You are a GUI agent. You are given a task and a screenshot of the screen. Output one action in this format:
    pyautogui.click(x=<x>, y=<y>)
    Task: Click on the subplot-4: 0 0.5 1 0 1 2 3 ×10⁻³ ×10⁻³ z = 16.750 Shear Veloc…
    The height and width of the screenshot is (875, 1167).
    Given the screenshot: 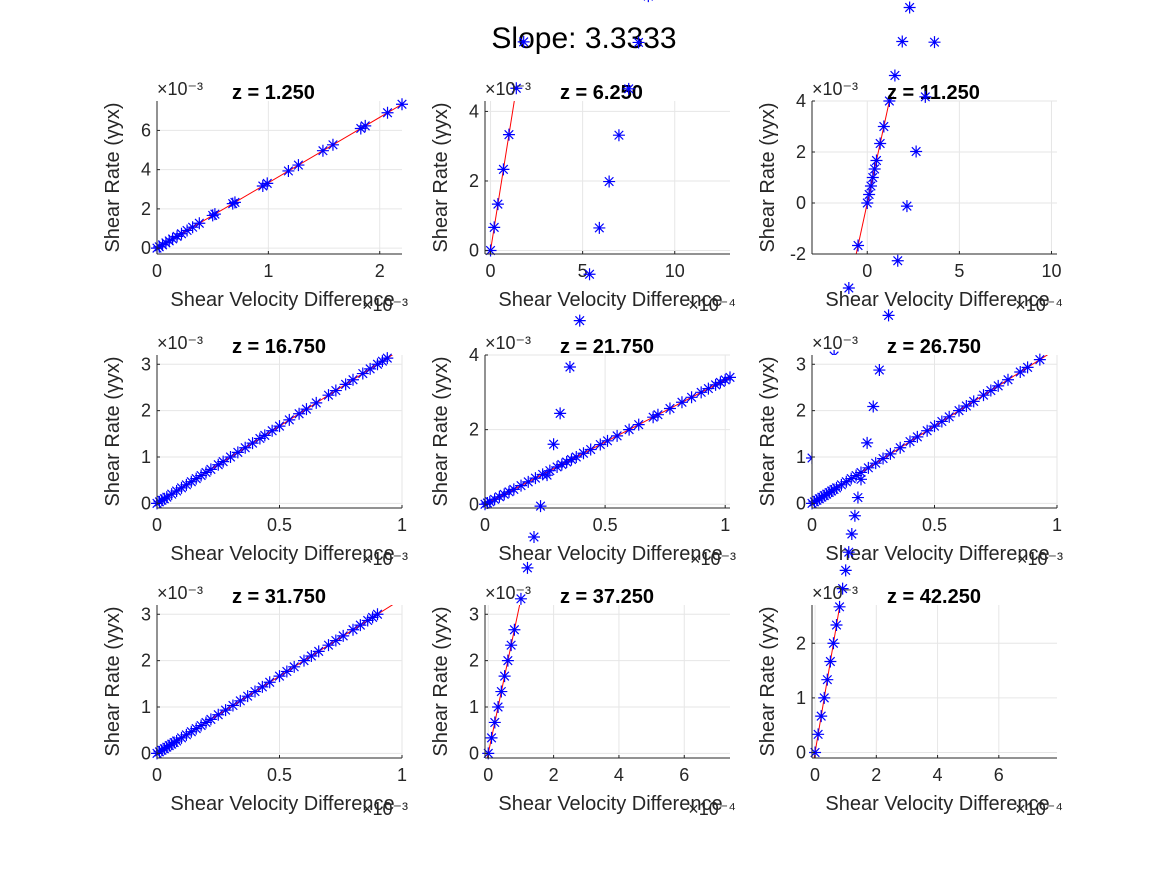 What is the action you would take?
    pyautogui.click(x=255, y=451)
    